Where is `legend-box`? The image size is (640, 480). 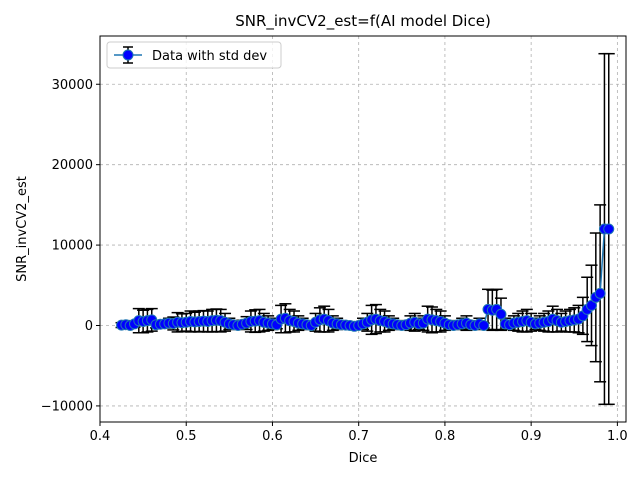
legend-box is located at coordinates (194, 55).